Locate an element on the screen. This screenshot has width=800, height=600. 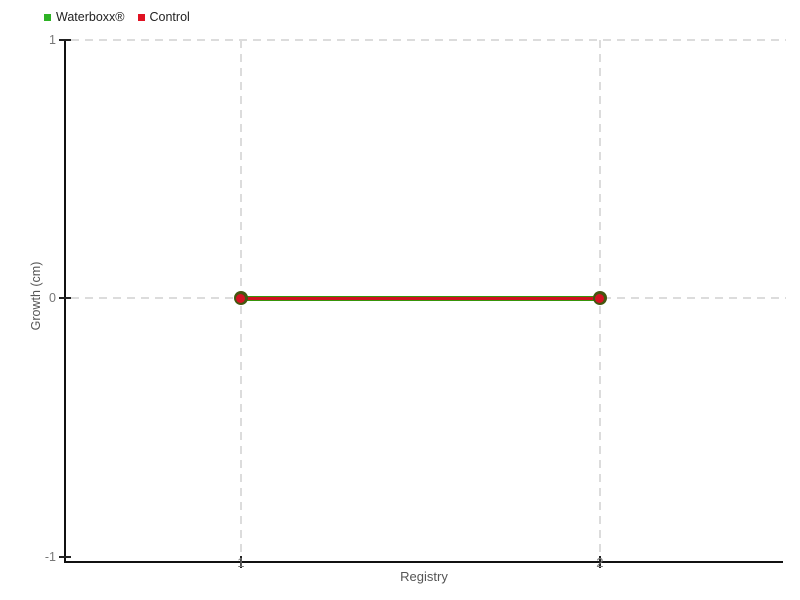
x-tick-label: 2 is located at coordinates (600, 562).